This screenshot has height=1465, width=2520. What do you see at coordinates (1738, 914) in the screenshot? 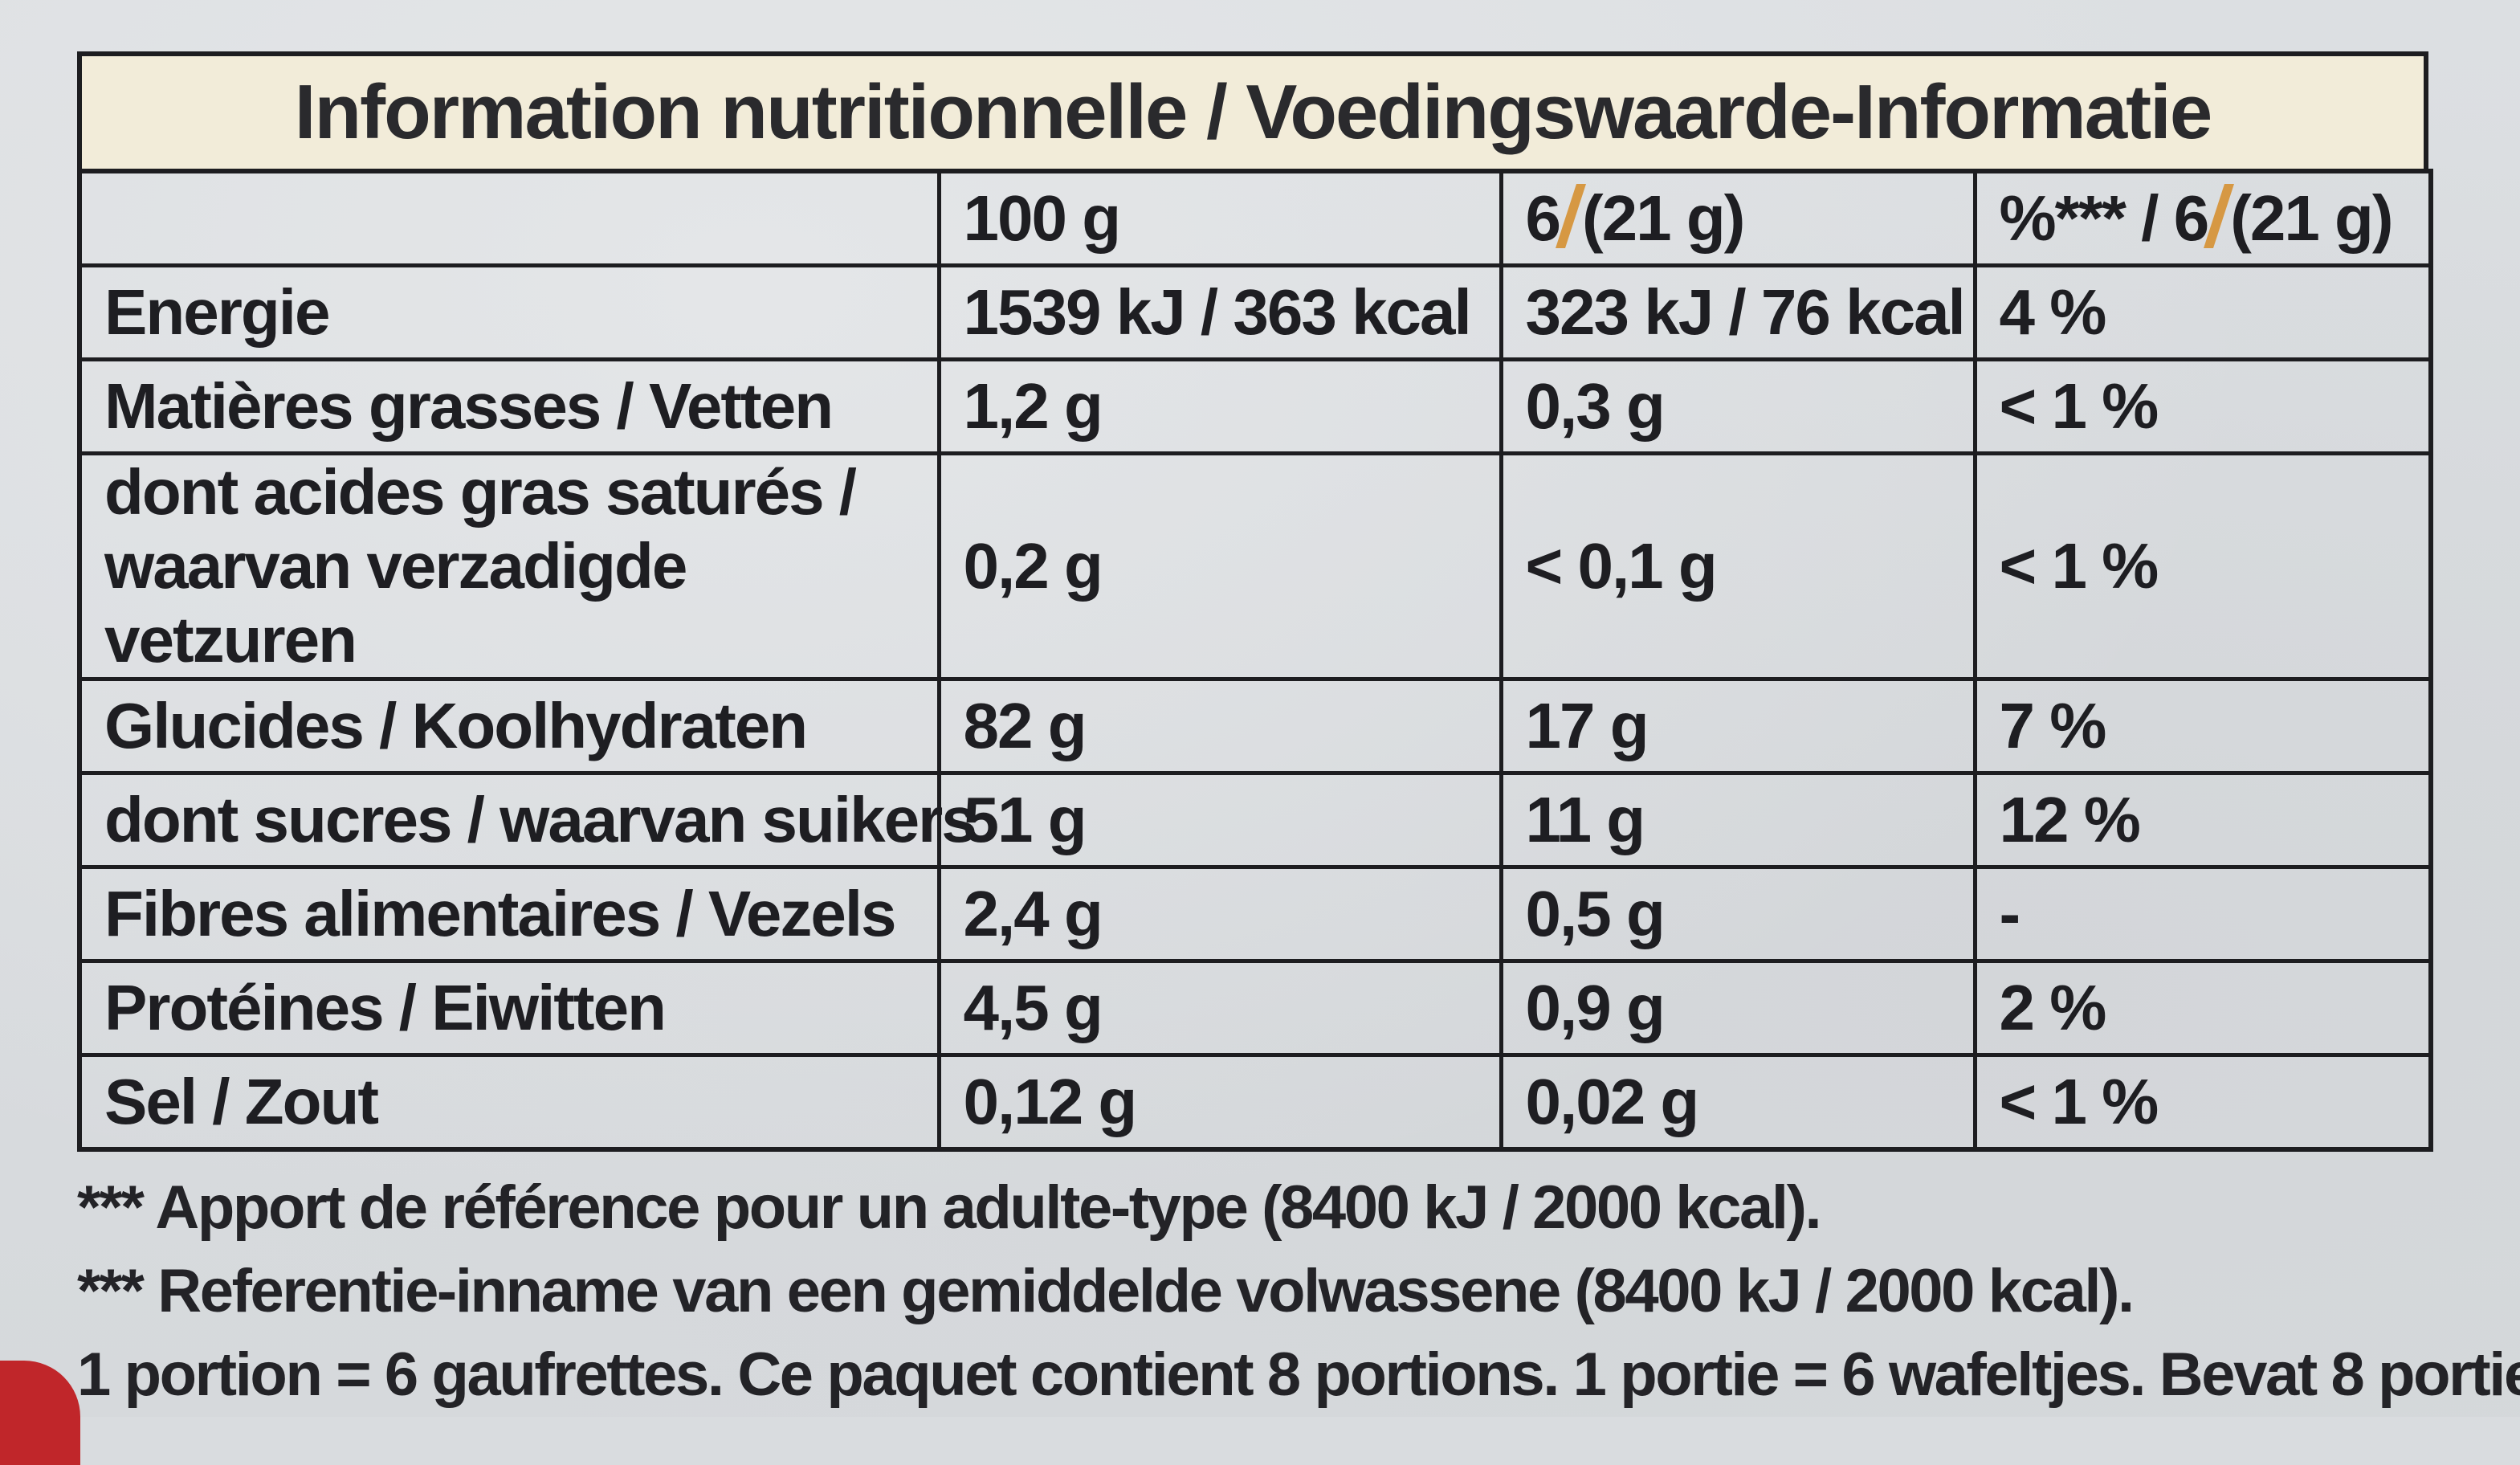
I see `value-per-portion: 0,5 g` at bounding box center [1738, 914].